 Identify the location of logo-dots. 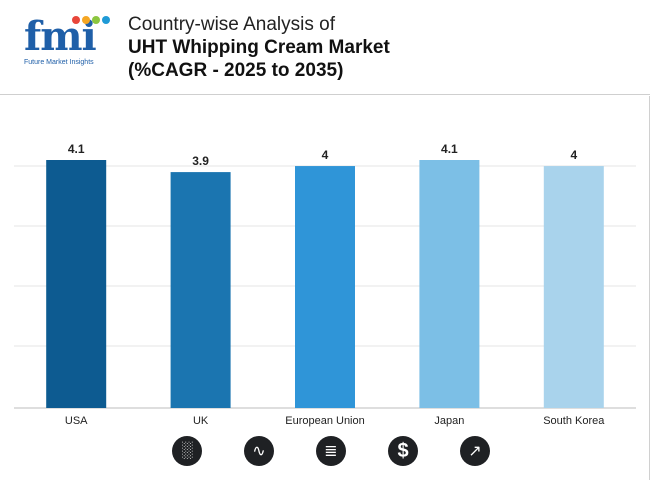
(92, 21).